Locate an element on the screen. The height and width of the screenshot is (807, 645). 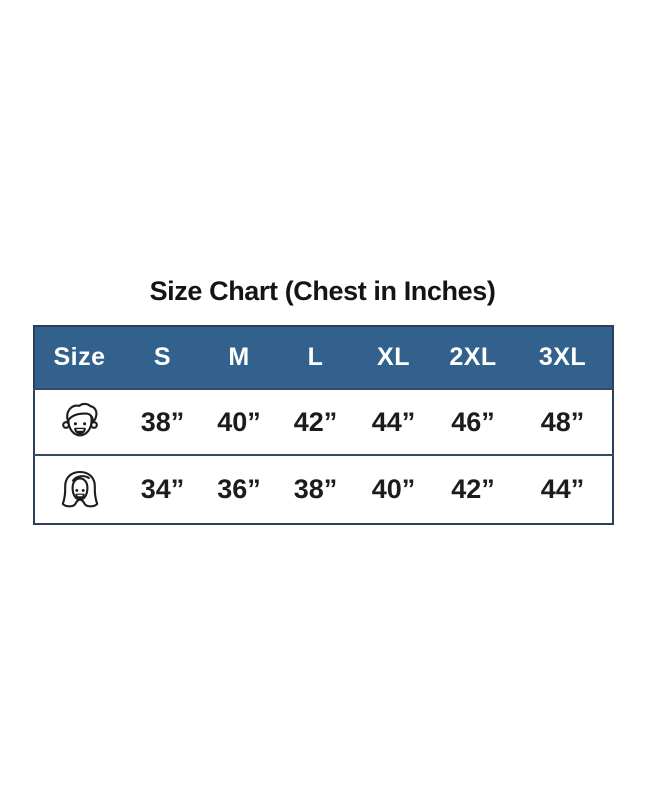
women-sizes-row: 34” 36” 38” 40” 42” 44” is located at coordinates (323, 489).